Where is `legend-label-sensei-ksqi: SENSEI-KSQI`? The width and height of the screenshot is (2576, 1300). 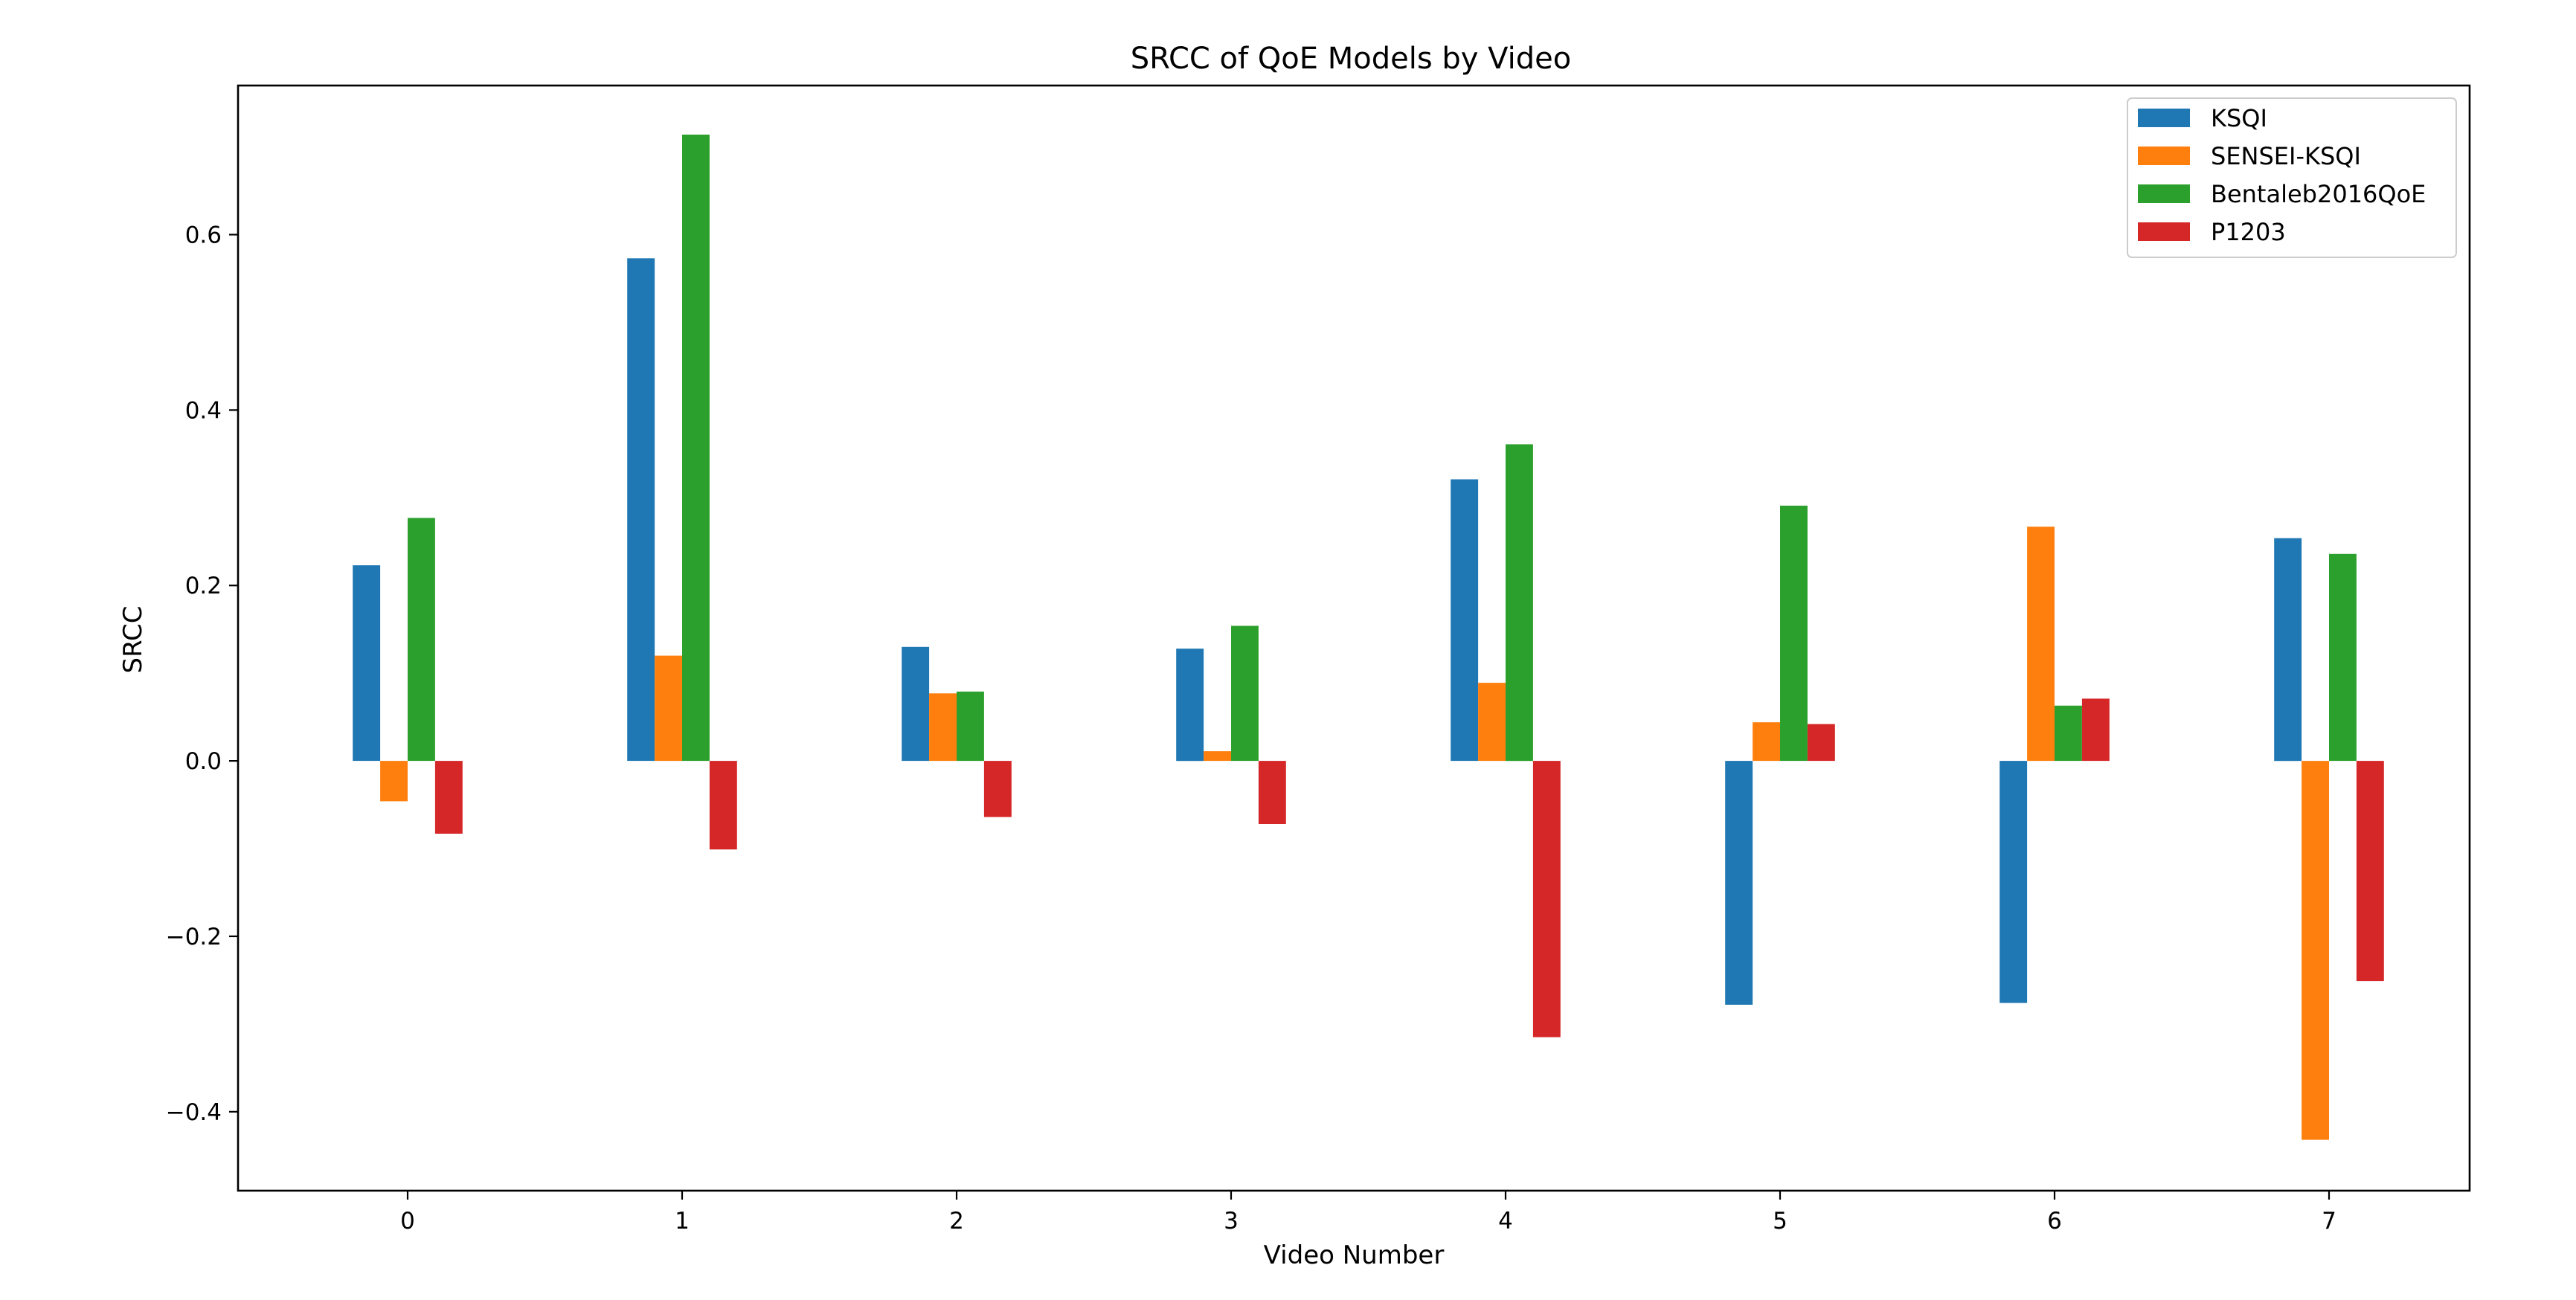
legend-label-sensei-ksqi: SENSEI-KSQI is located at coordinates (2286, 156).